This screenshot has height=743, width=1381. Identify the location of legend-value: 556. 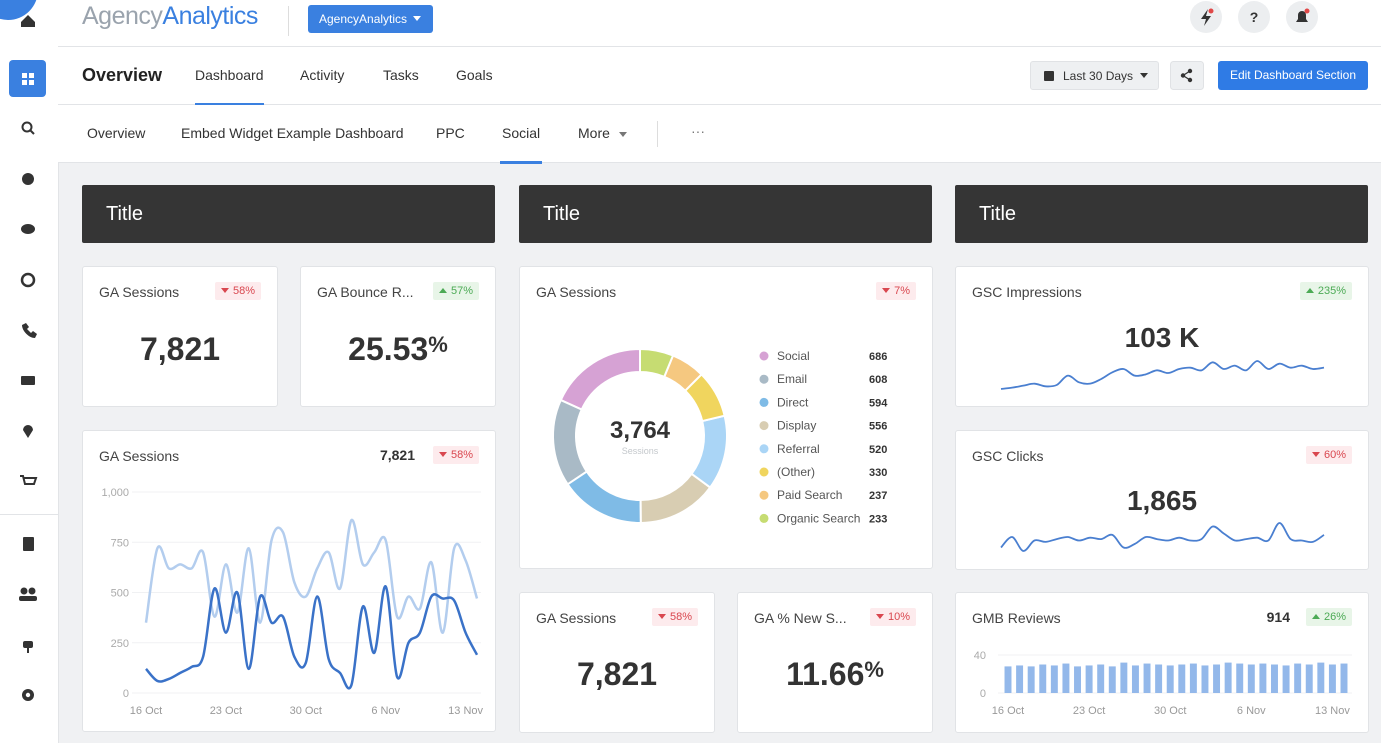
(878, 427).